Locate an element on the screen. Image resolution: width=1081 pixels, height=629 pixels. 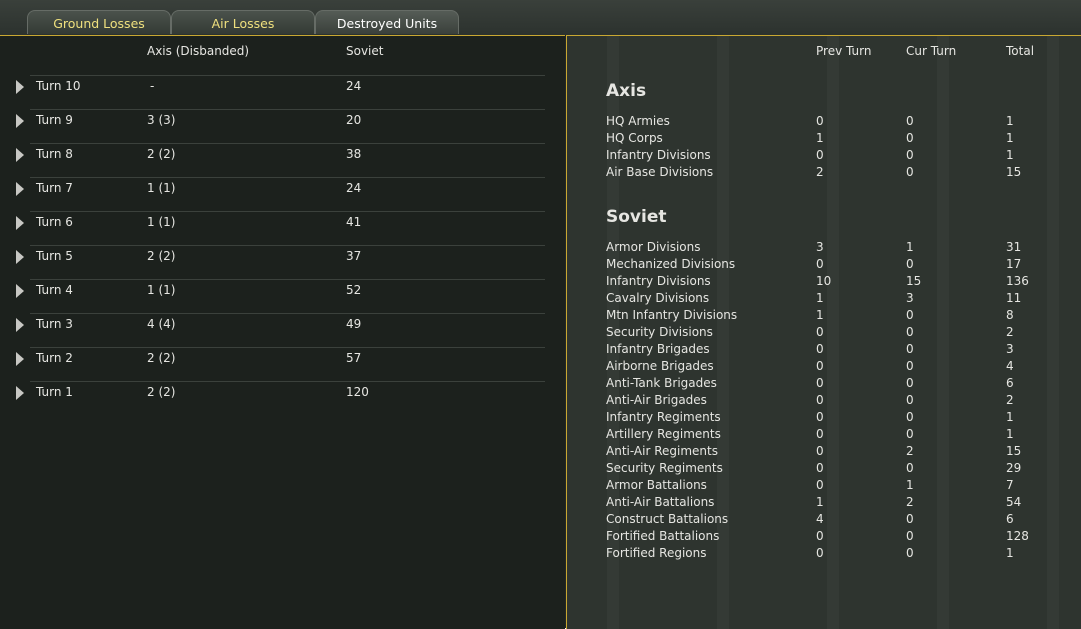
total: 7 is located at coordinates (1010, 485).